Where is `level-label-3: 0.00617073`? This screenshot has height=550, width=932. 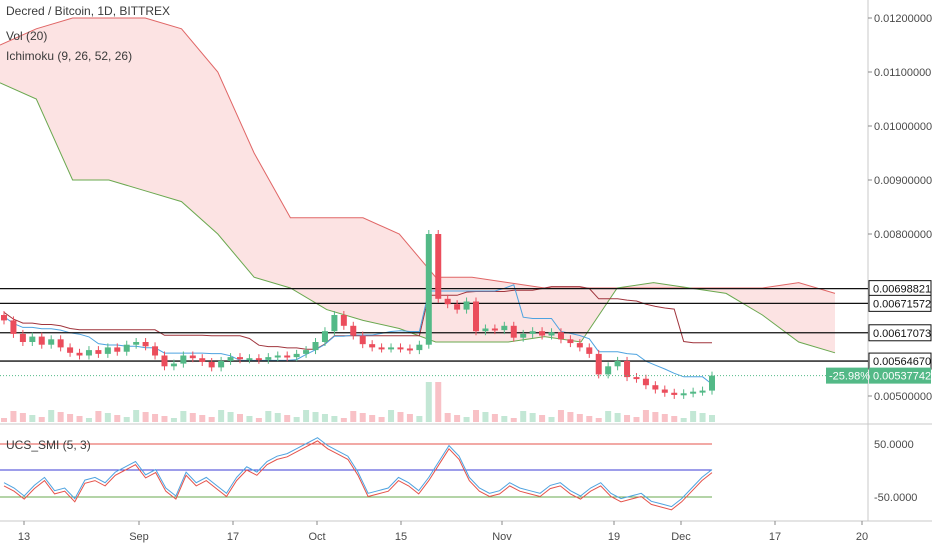 level-label-3: 0.00617073 is located at coordinates (902, 334).